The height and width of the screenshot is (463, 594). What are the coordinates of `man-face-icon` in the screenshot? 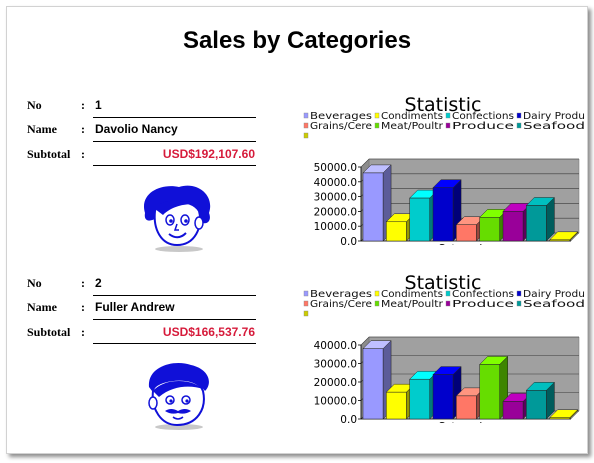 It's located at (178, 396).